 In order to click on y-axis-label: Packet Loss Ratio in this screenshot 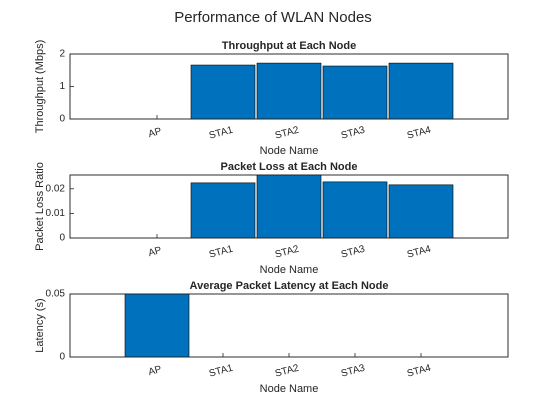, I will do `click(40, 206)`.